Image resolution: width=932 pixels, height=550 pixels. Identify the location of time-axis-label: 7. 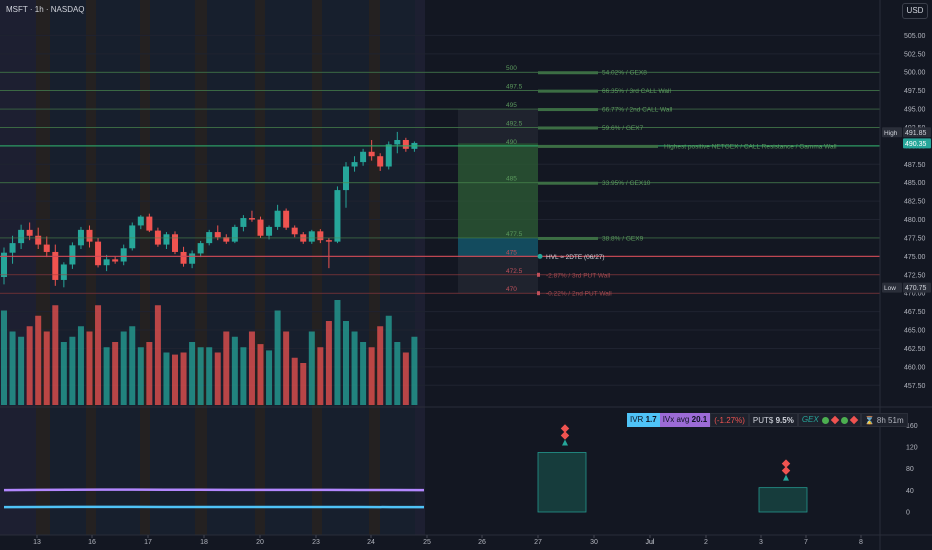
(806, 542).